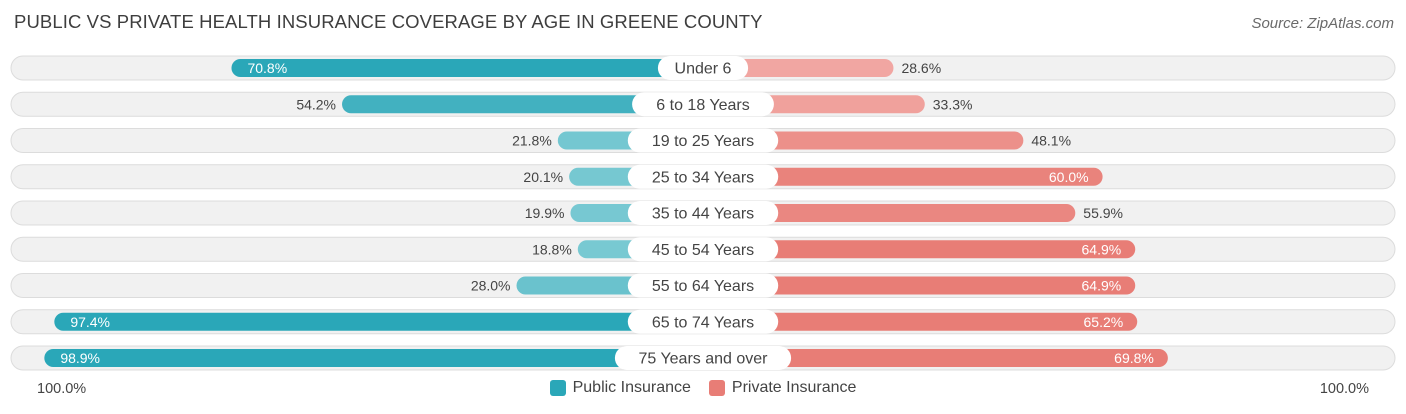  What do you see at coordinates (532, 141) in the screenshot?
I see `public-value-label: 21.8%` at bounding box center [532, 141].